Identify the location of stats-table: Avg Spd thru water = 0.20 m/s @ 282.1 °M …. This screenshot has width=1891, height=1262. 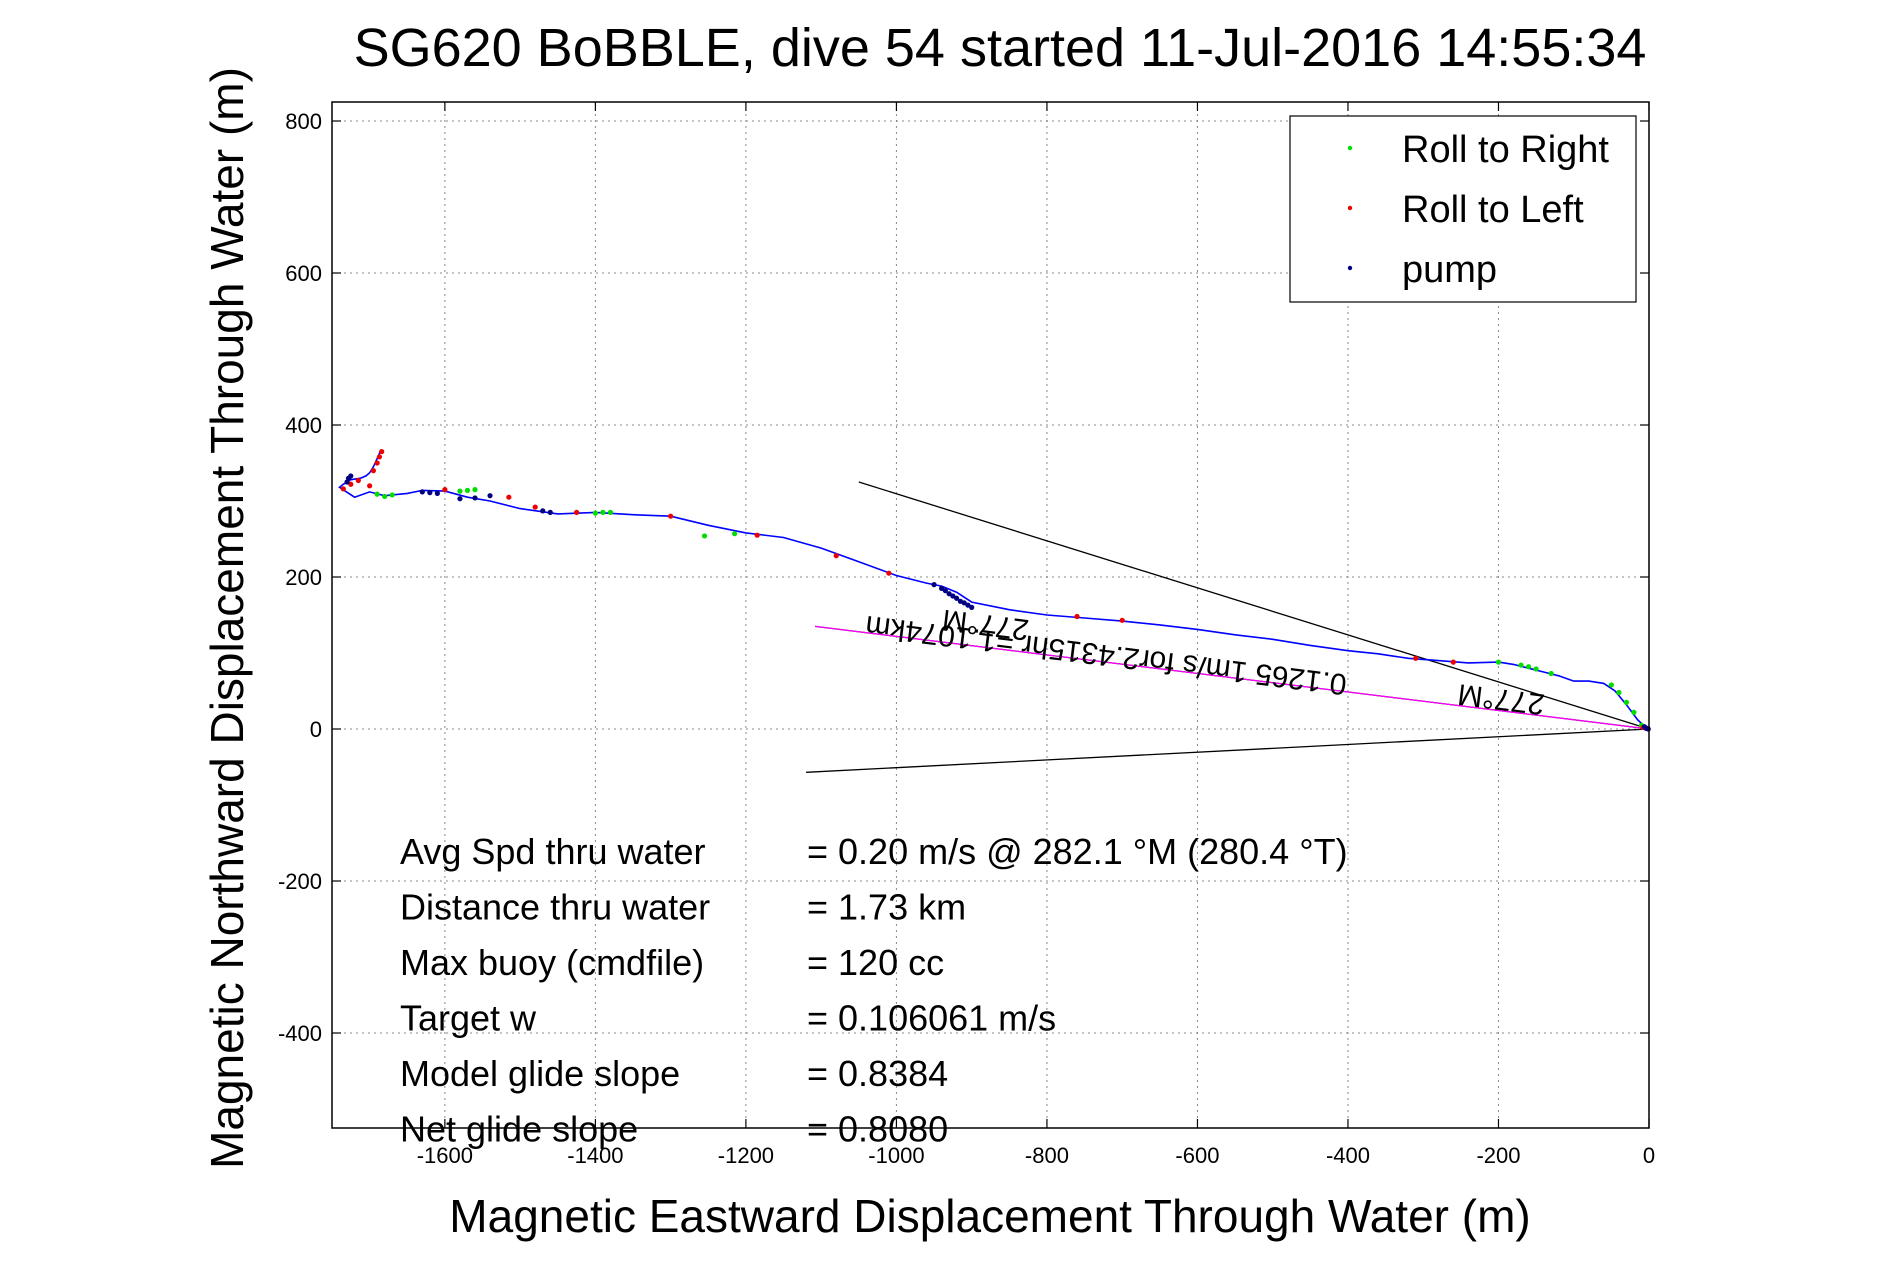
(874, 990).